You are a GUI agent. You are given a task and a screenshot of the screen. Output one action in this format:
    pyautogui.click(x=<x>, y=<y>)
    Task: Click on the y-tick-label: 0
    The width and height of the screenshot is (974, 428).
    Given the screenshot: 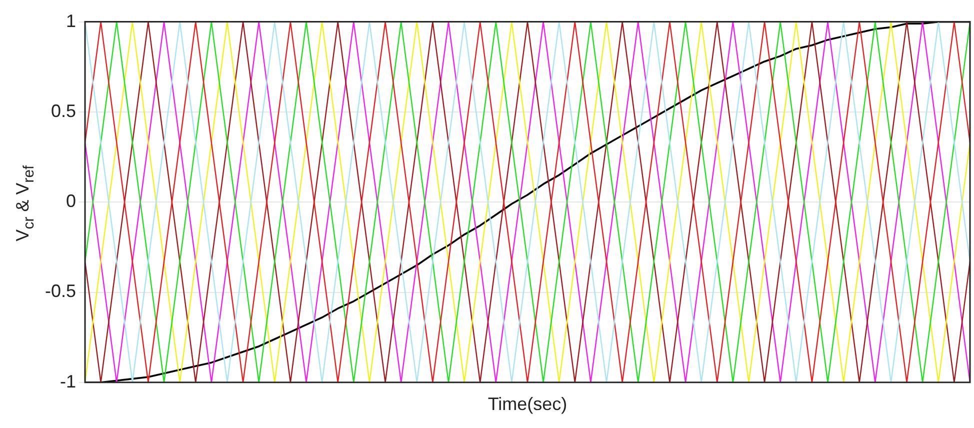 What is the action you would take?
    pyautogui.click(x=71, y=201)
    